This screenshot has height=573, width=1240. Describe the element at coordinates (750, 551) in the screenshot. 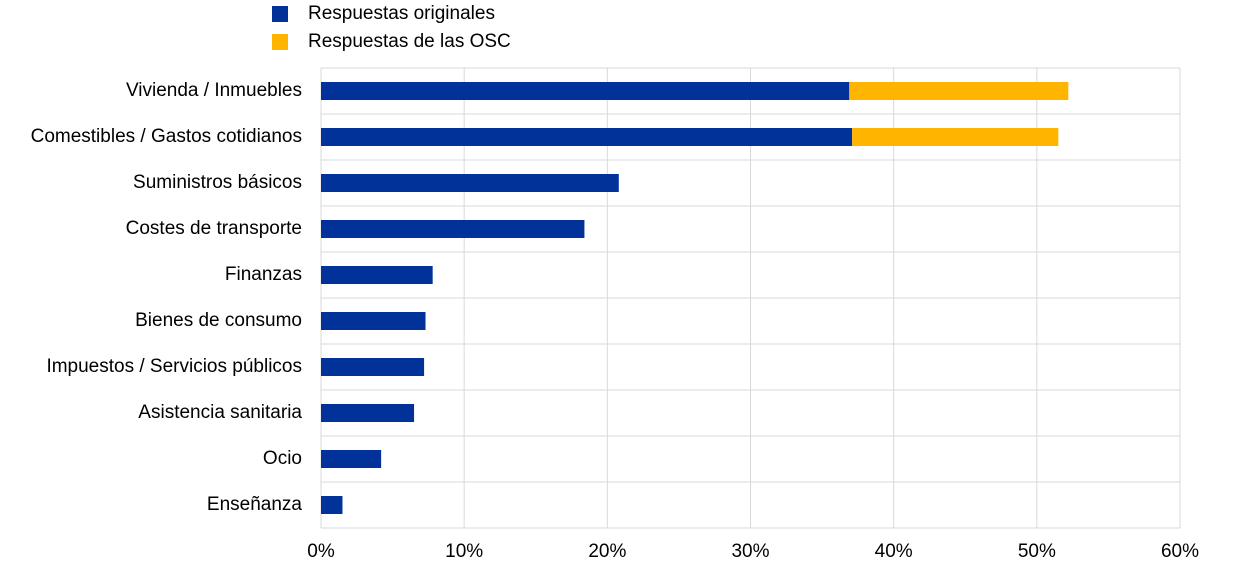

I see `x-tick-label: 30%` at that location.